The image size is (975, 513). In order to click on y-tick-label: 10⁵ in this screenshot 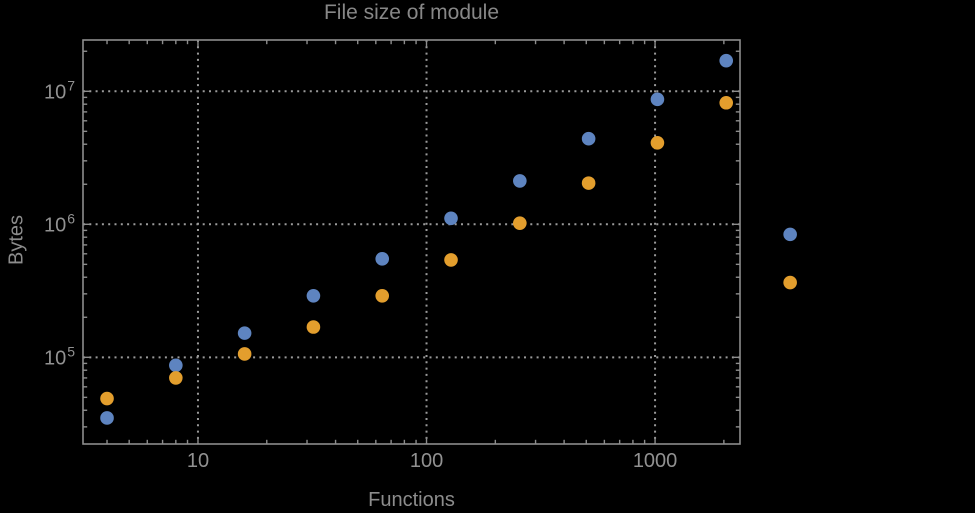, I will do `click(59, 357)`.